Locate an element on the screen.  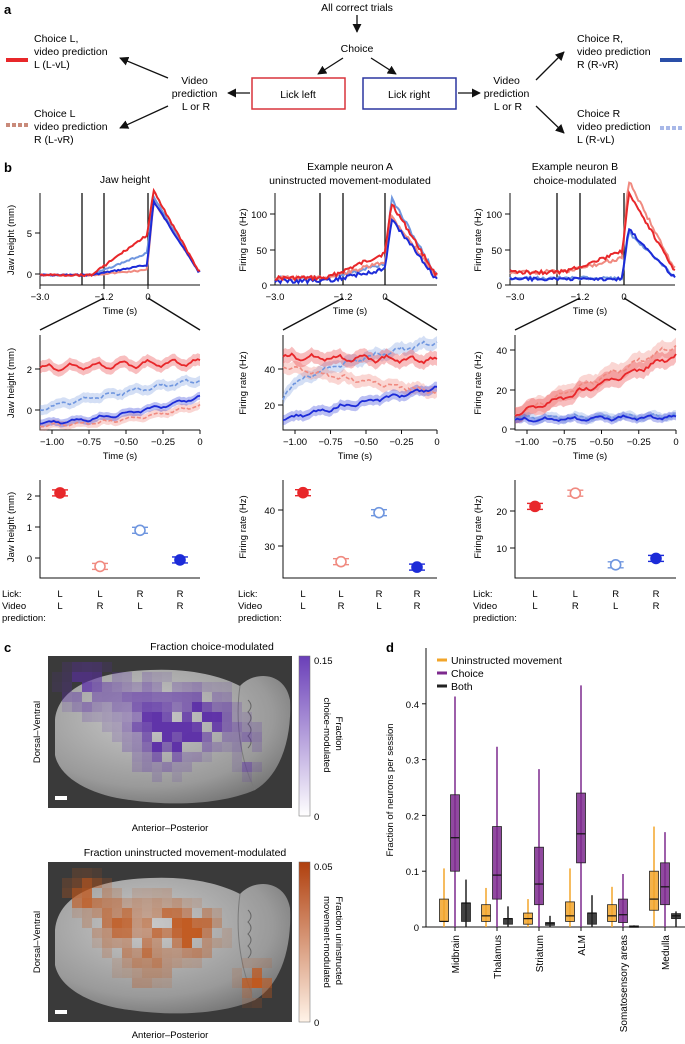
colorbar-movement is located at coordinates (304, 942).